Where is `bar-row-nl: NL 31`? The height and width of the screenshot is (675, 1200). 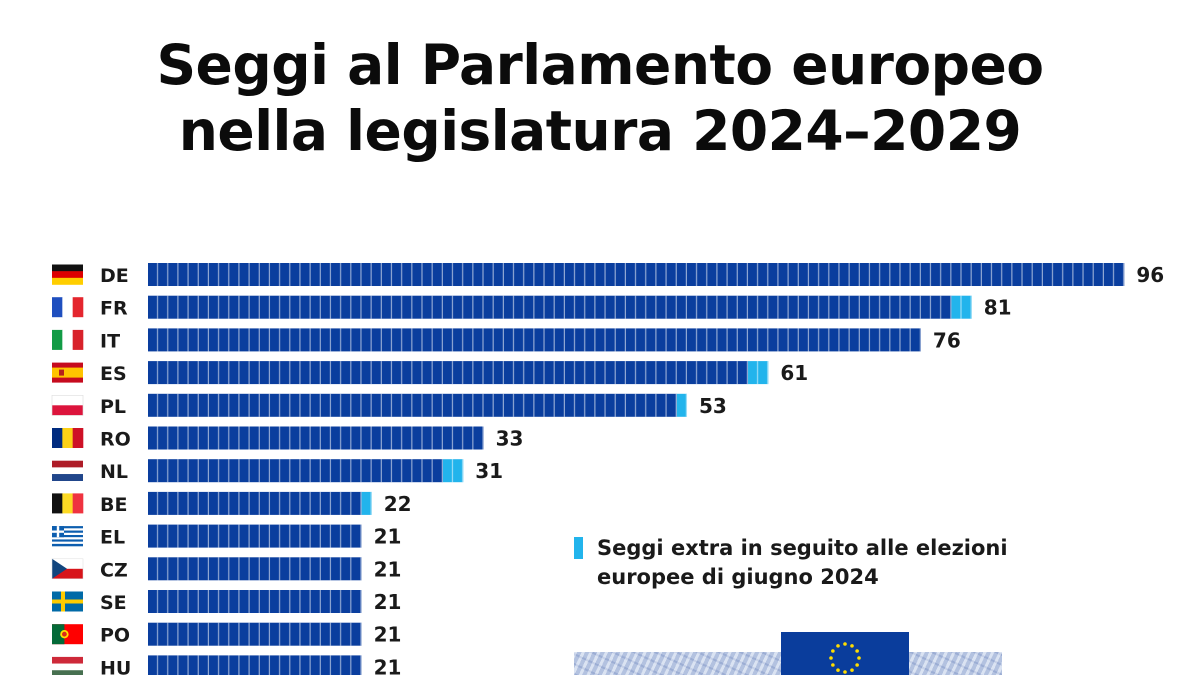 bar-row-nl: NL 31 is located at coordinates (277, 471).